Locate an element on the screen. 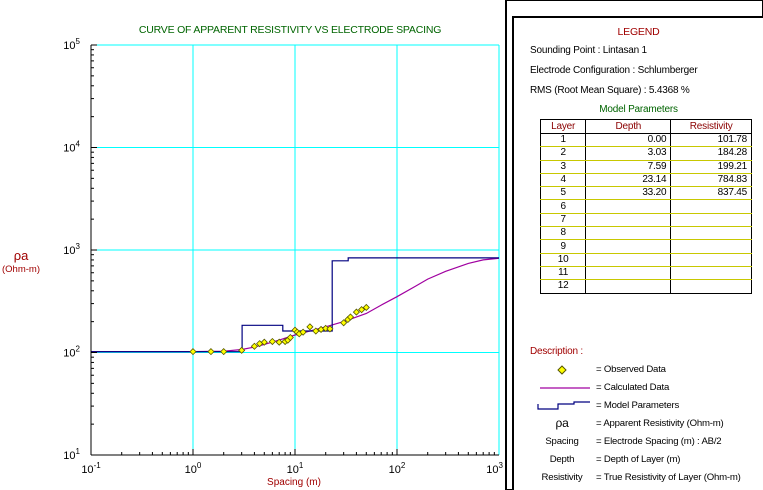 The height and width of the screenshot is (490, 763). x-tick-label: 10³ is located at coordinates (494, 468).